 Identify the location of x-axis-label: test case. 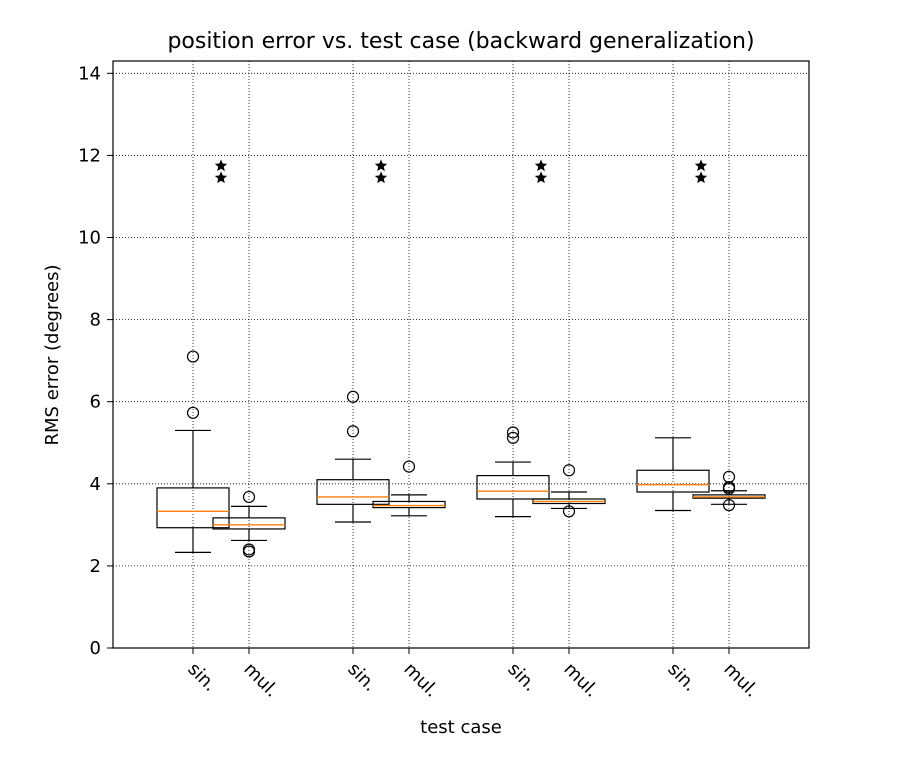
(461, 727).